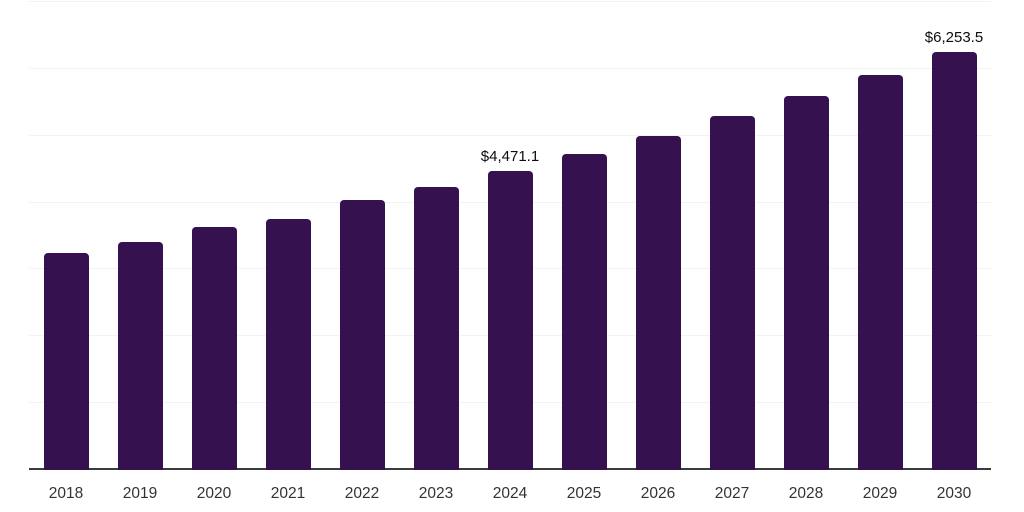  I want to click on x-tick-2021: 2021, so click(288, 493).